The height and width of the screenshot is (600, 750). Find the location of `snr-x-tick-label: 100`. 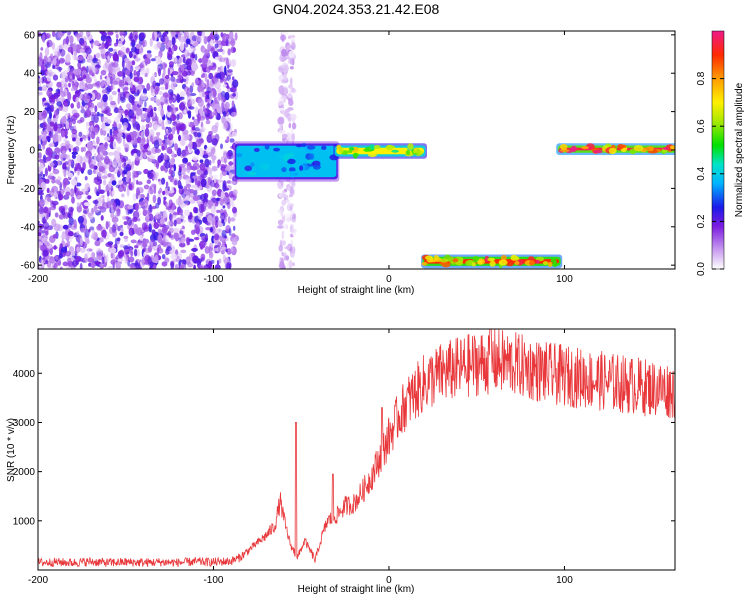

snr-x-tick-label: 100 is located at coordinates (564, 580).